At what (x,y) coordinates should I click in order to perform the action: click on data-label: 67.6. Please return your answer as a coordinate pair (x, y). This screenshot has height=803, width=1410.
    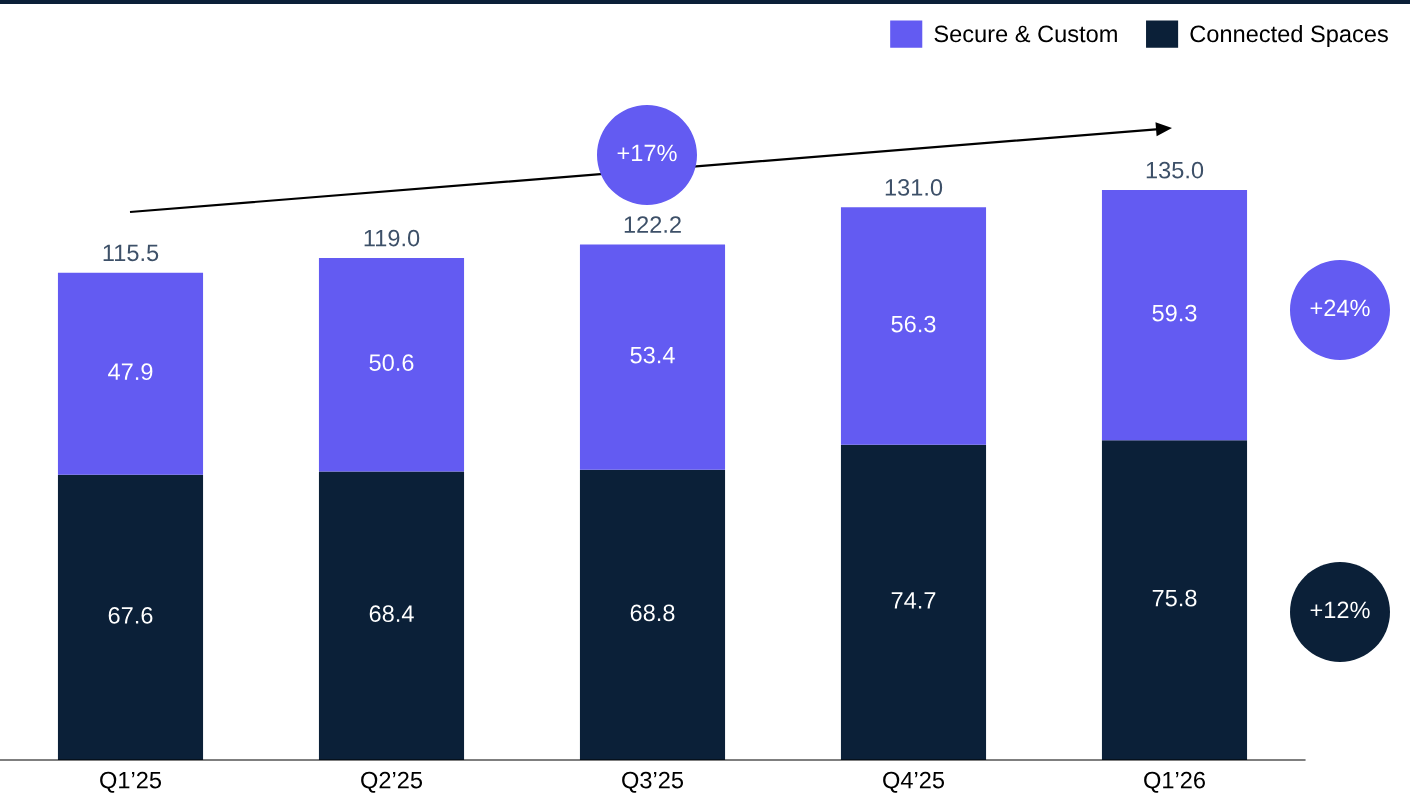
    Looking at the image, I should click on (130, 615).